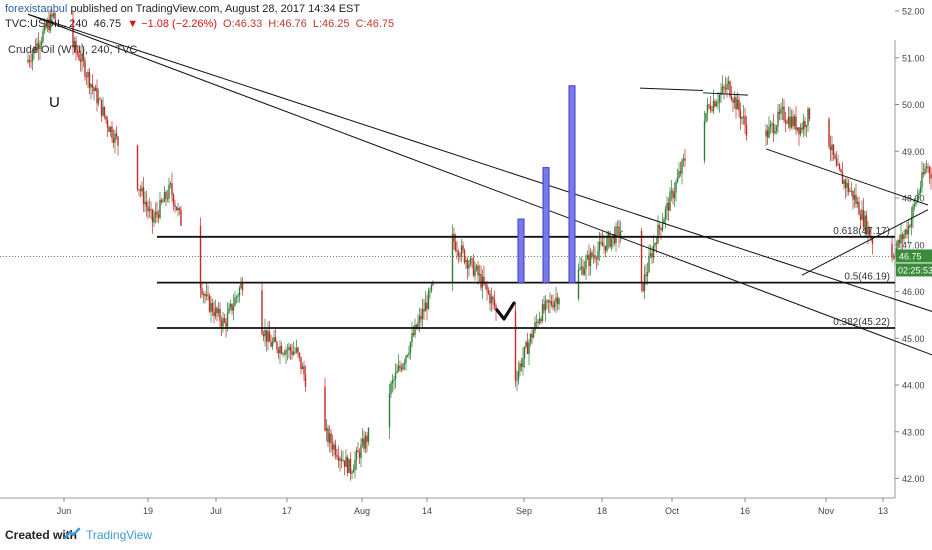  Describe the element at coordinates (913, 339) in the screenshot. I see `y-tick-label: 45.00` at that location.